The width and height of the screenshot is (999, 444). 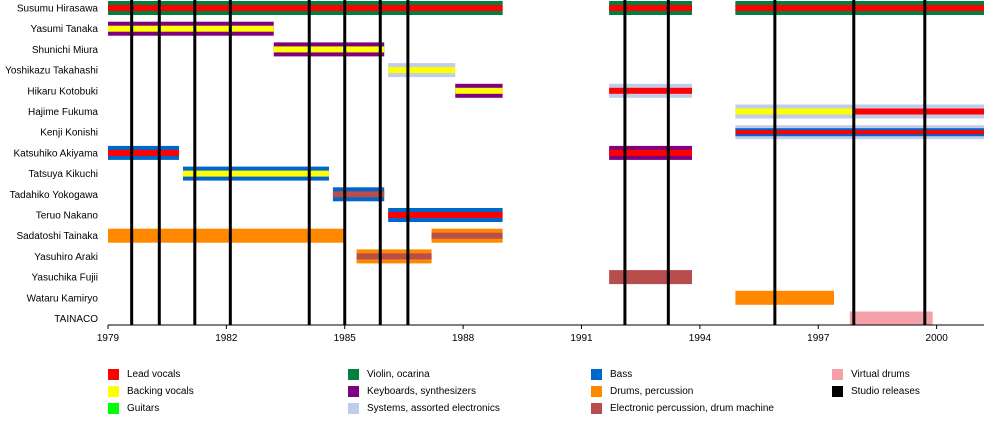 I want to click on member-label: Hikaru Kotobuki, so click(x=62, y=91).